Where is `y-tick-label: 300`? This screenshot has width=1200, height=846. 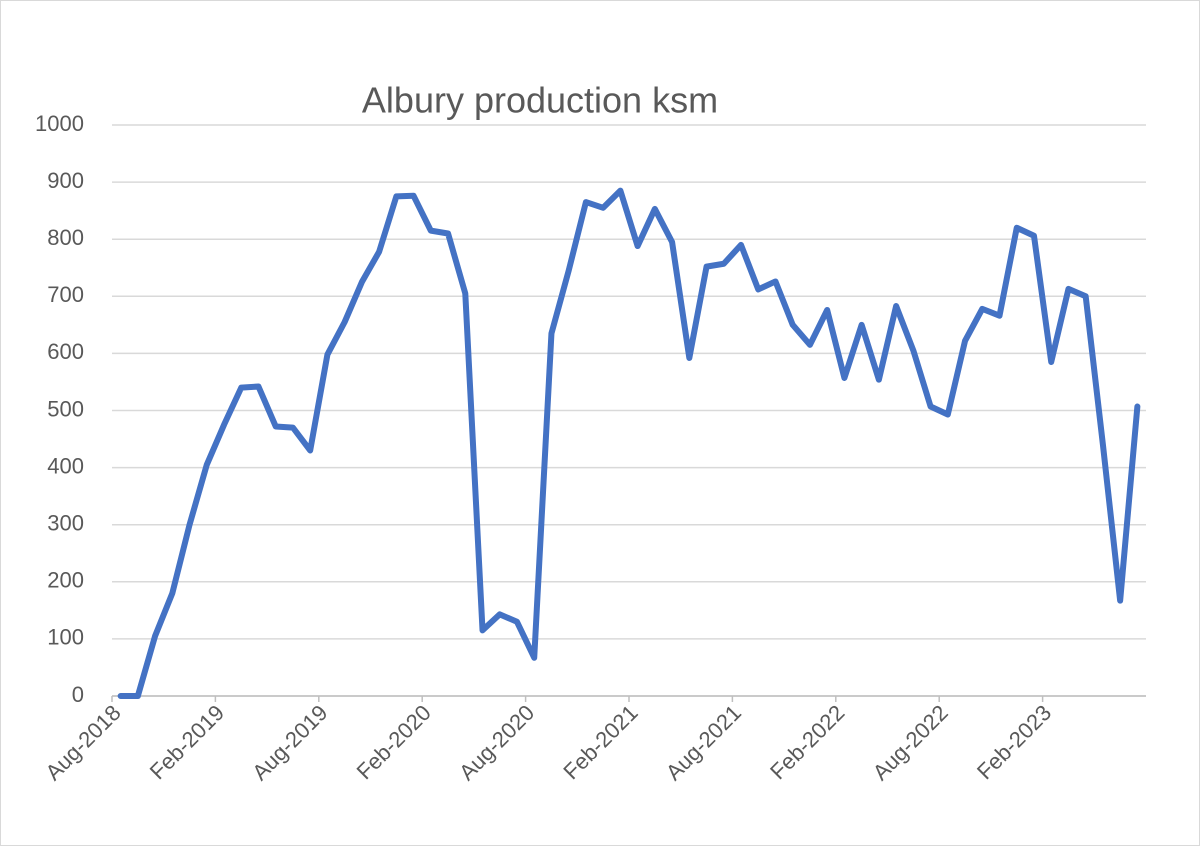
y-tick-label: 300 is located at coordinates (65, 523).